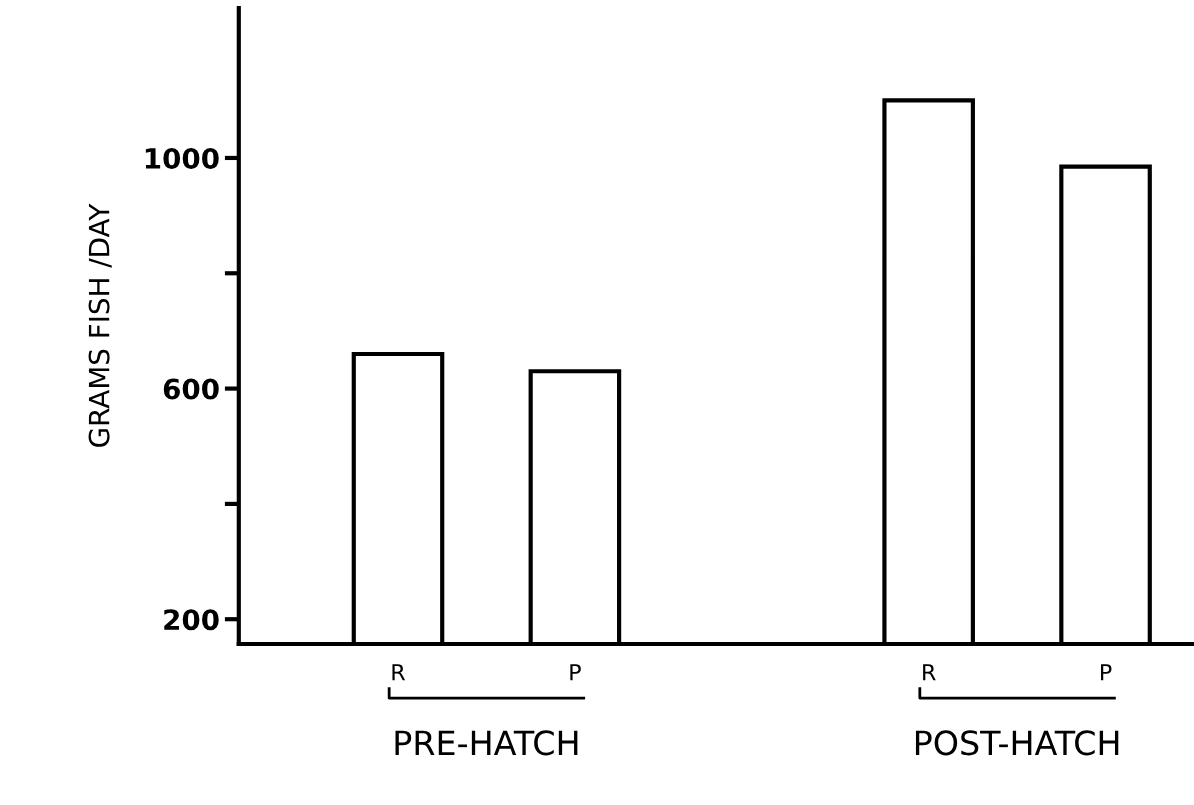  What do you see at coordinates (486, 743) in the screenshot?
I see `text: PRE-HATCH` at bounding box center [486, 743].